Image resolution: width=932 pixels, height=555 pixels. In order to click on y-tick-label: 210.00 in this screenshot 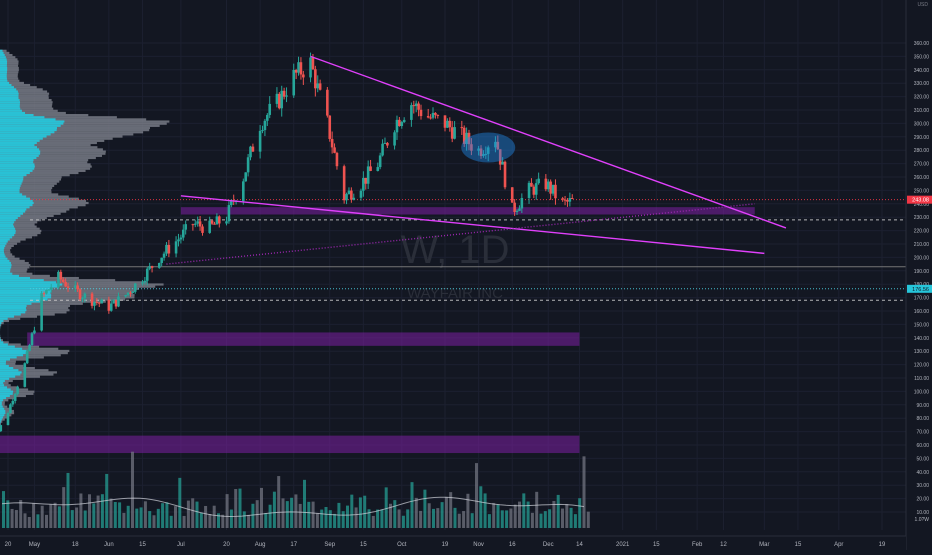, I will do `click(922, 245)`.